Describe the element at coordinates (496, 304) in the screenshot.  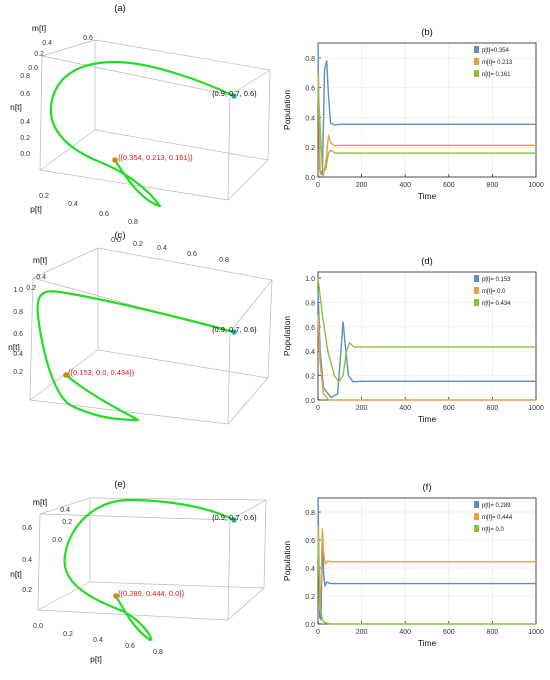
I see `legend-label: n[t]= 0.434` at that location.